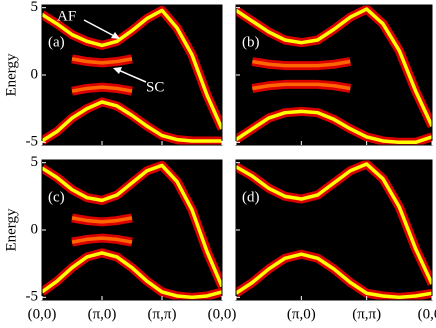 The image size is (436, 328). Describe the element at coordinates (155, 87) in the screenshot. I see `annotation: SC` at that location.